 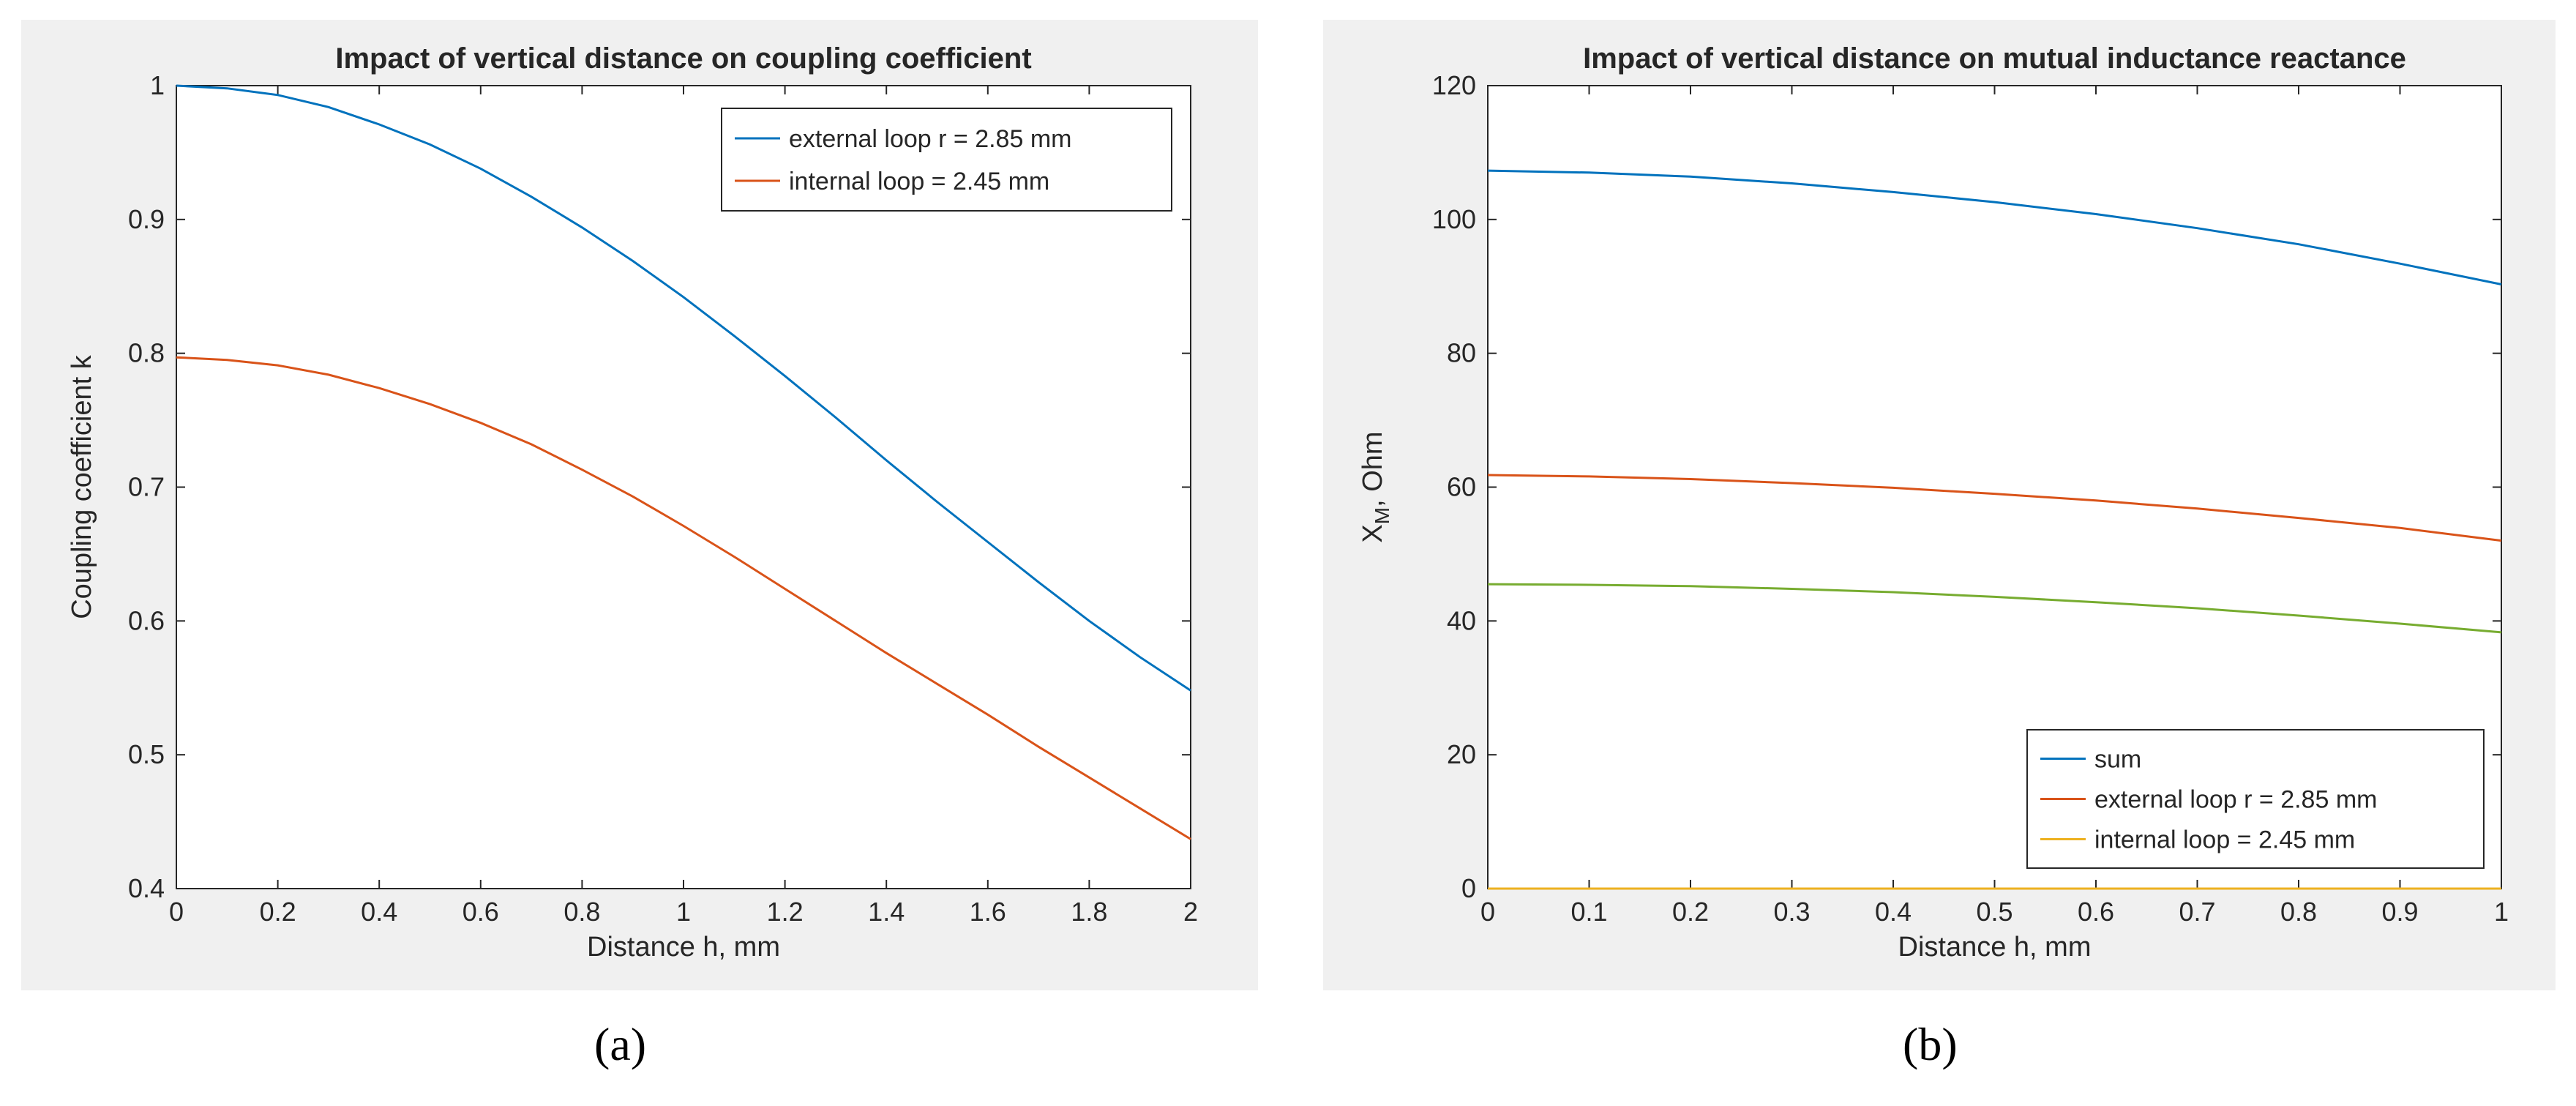 I want to click on chart-a-x-tick-label: 1, so click(x=683, y=912).